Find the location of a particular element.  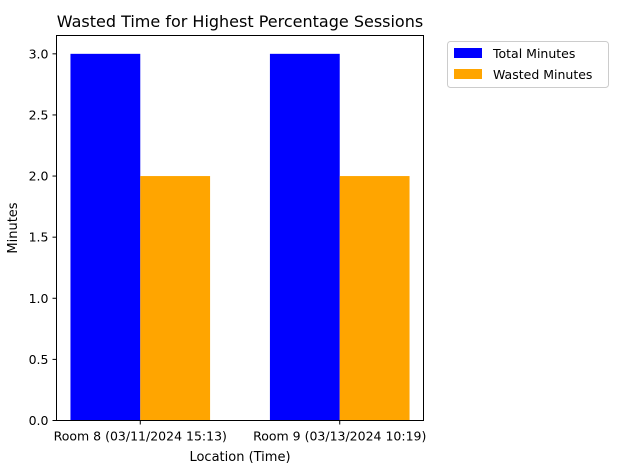

legend-swatch-wasted is located at coordinates (468, 74).